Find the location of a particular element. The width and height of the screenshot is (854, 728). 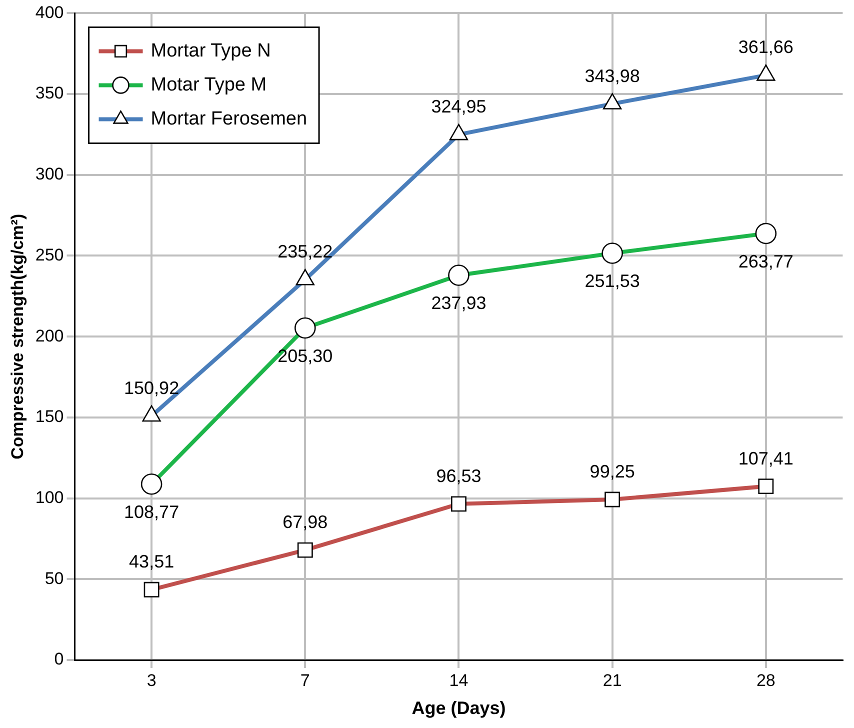

data-label: 99,25 is located at coordinates (612, 471).